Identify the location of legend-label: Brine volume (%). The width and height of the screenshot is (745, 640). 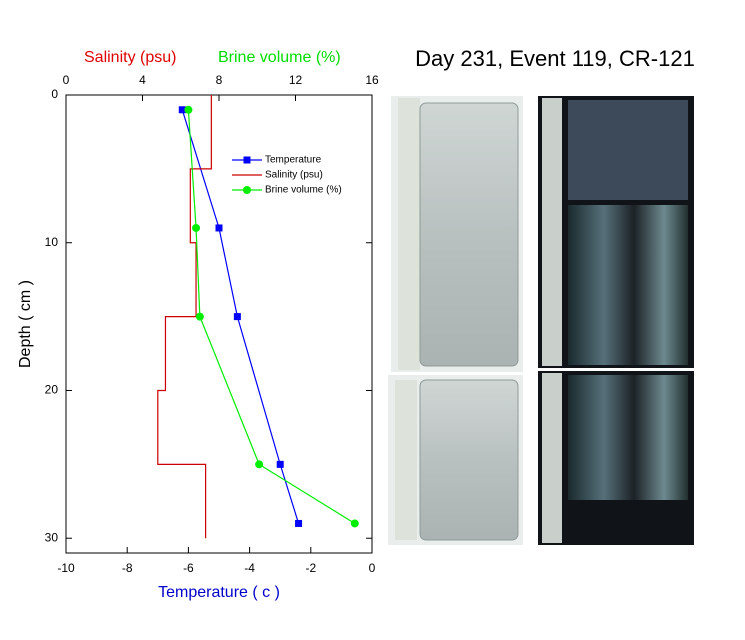
(303, 190).